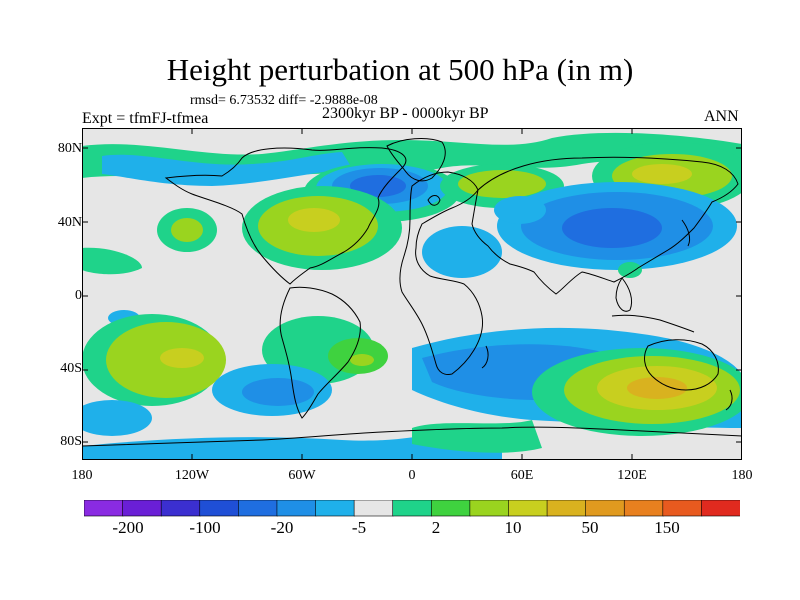  I want to click on colorbar-label: 10, so click(513, 527).